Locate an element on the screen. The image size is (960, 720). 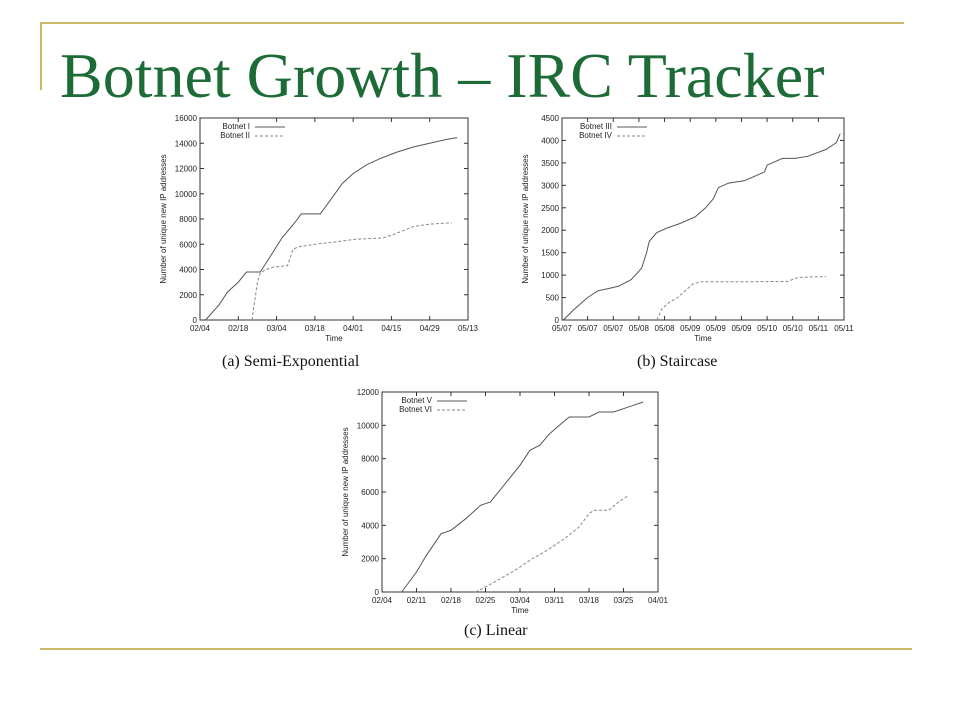
y-tick-label: 1500 is located at coordinates (550, 253).